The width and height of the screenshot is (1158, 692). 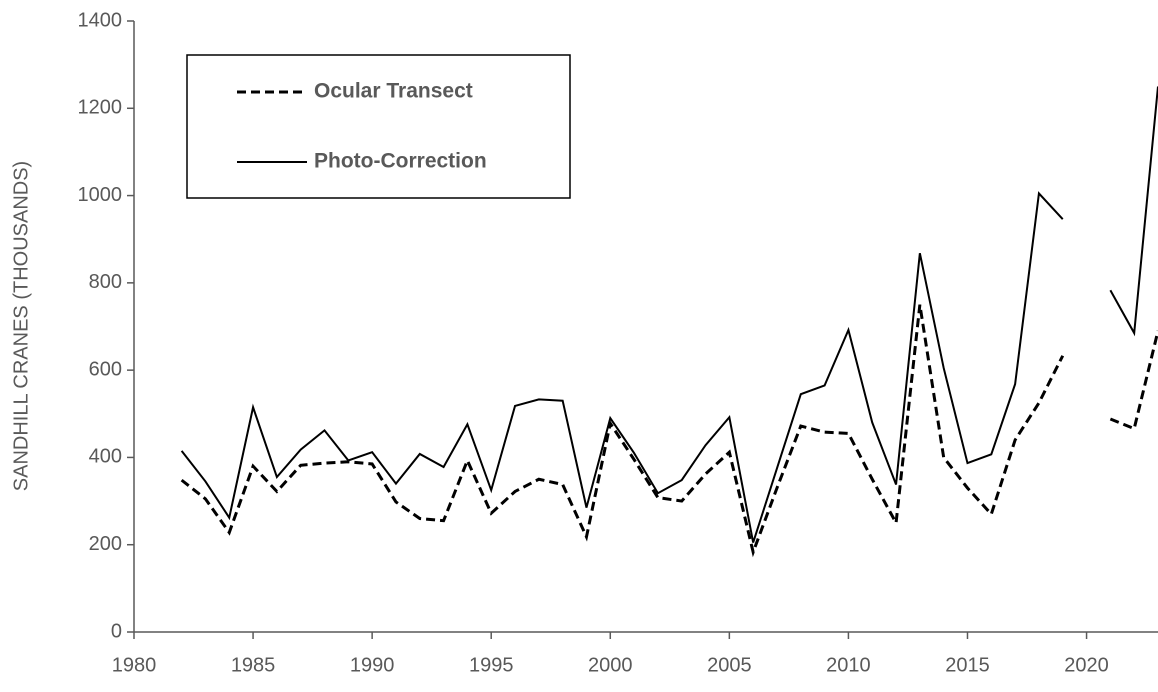 What do you see at coordinates (105, 369) in the screenshot?
I see `y-tick-label: 600` at bounding box center [105, 369].